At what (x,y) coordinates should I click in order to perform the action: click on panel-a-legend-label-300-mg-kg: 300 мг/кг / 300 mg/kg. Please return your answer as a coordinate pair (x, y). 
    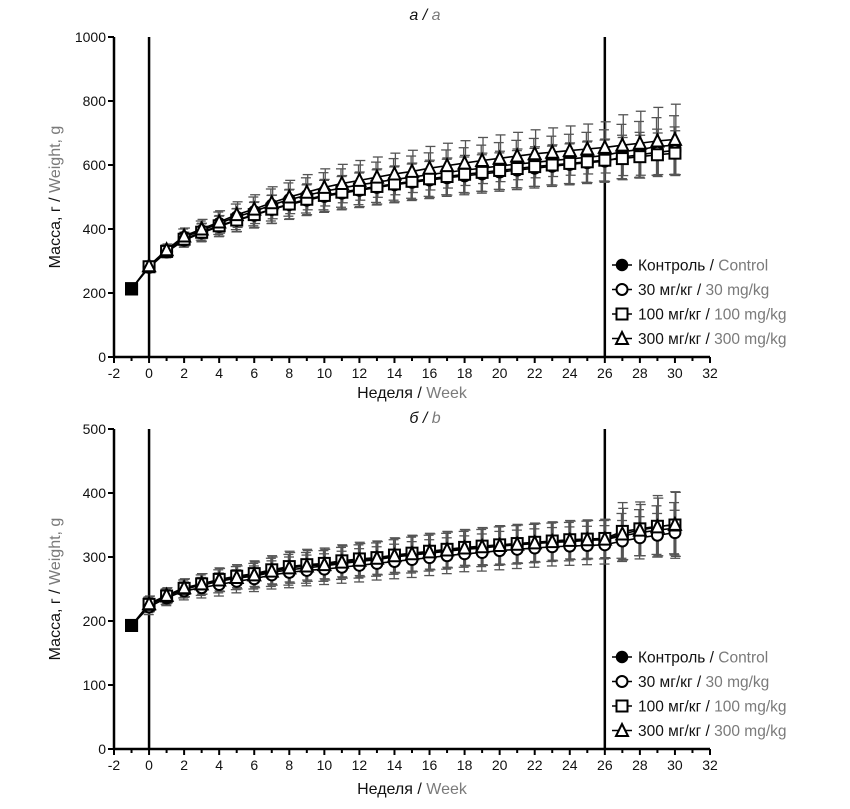
    Looking at the image, I should click on (712, 339).